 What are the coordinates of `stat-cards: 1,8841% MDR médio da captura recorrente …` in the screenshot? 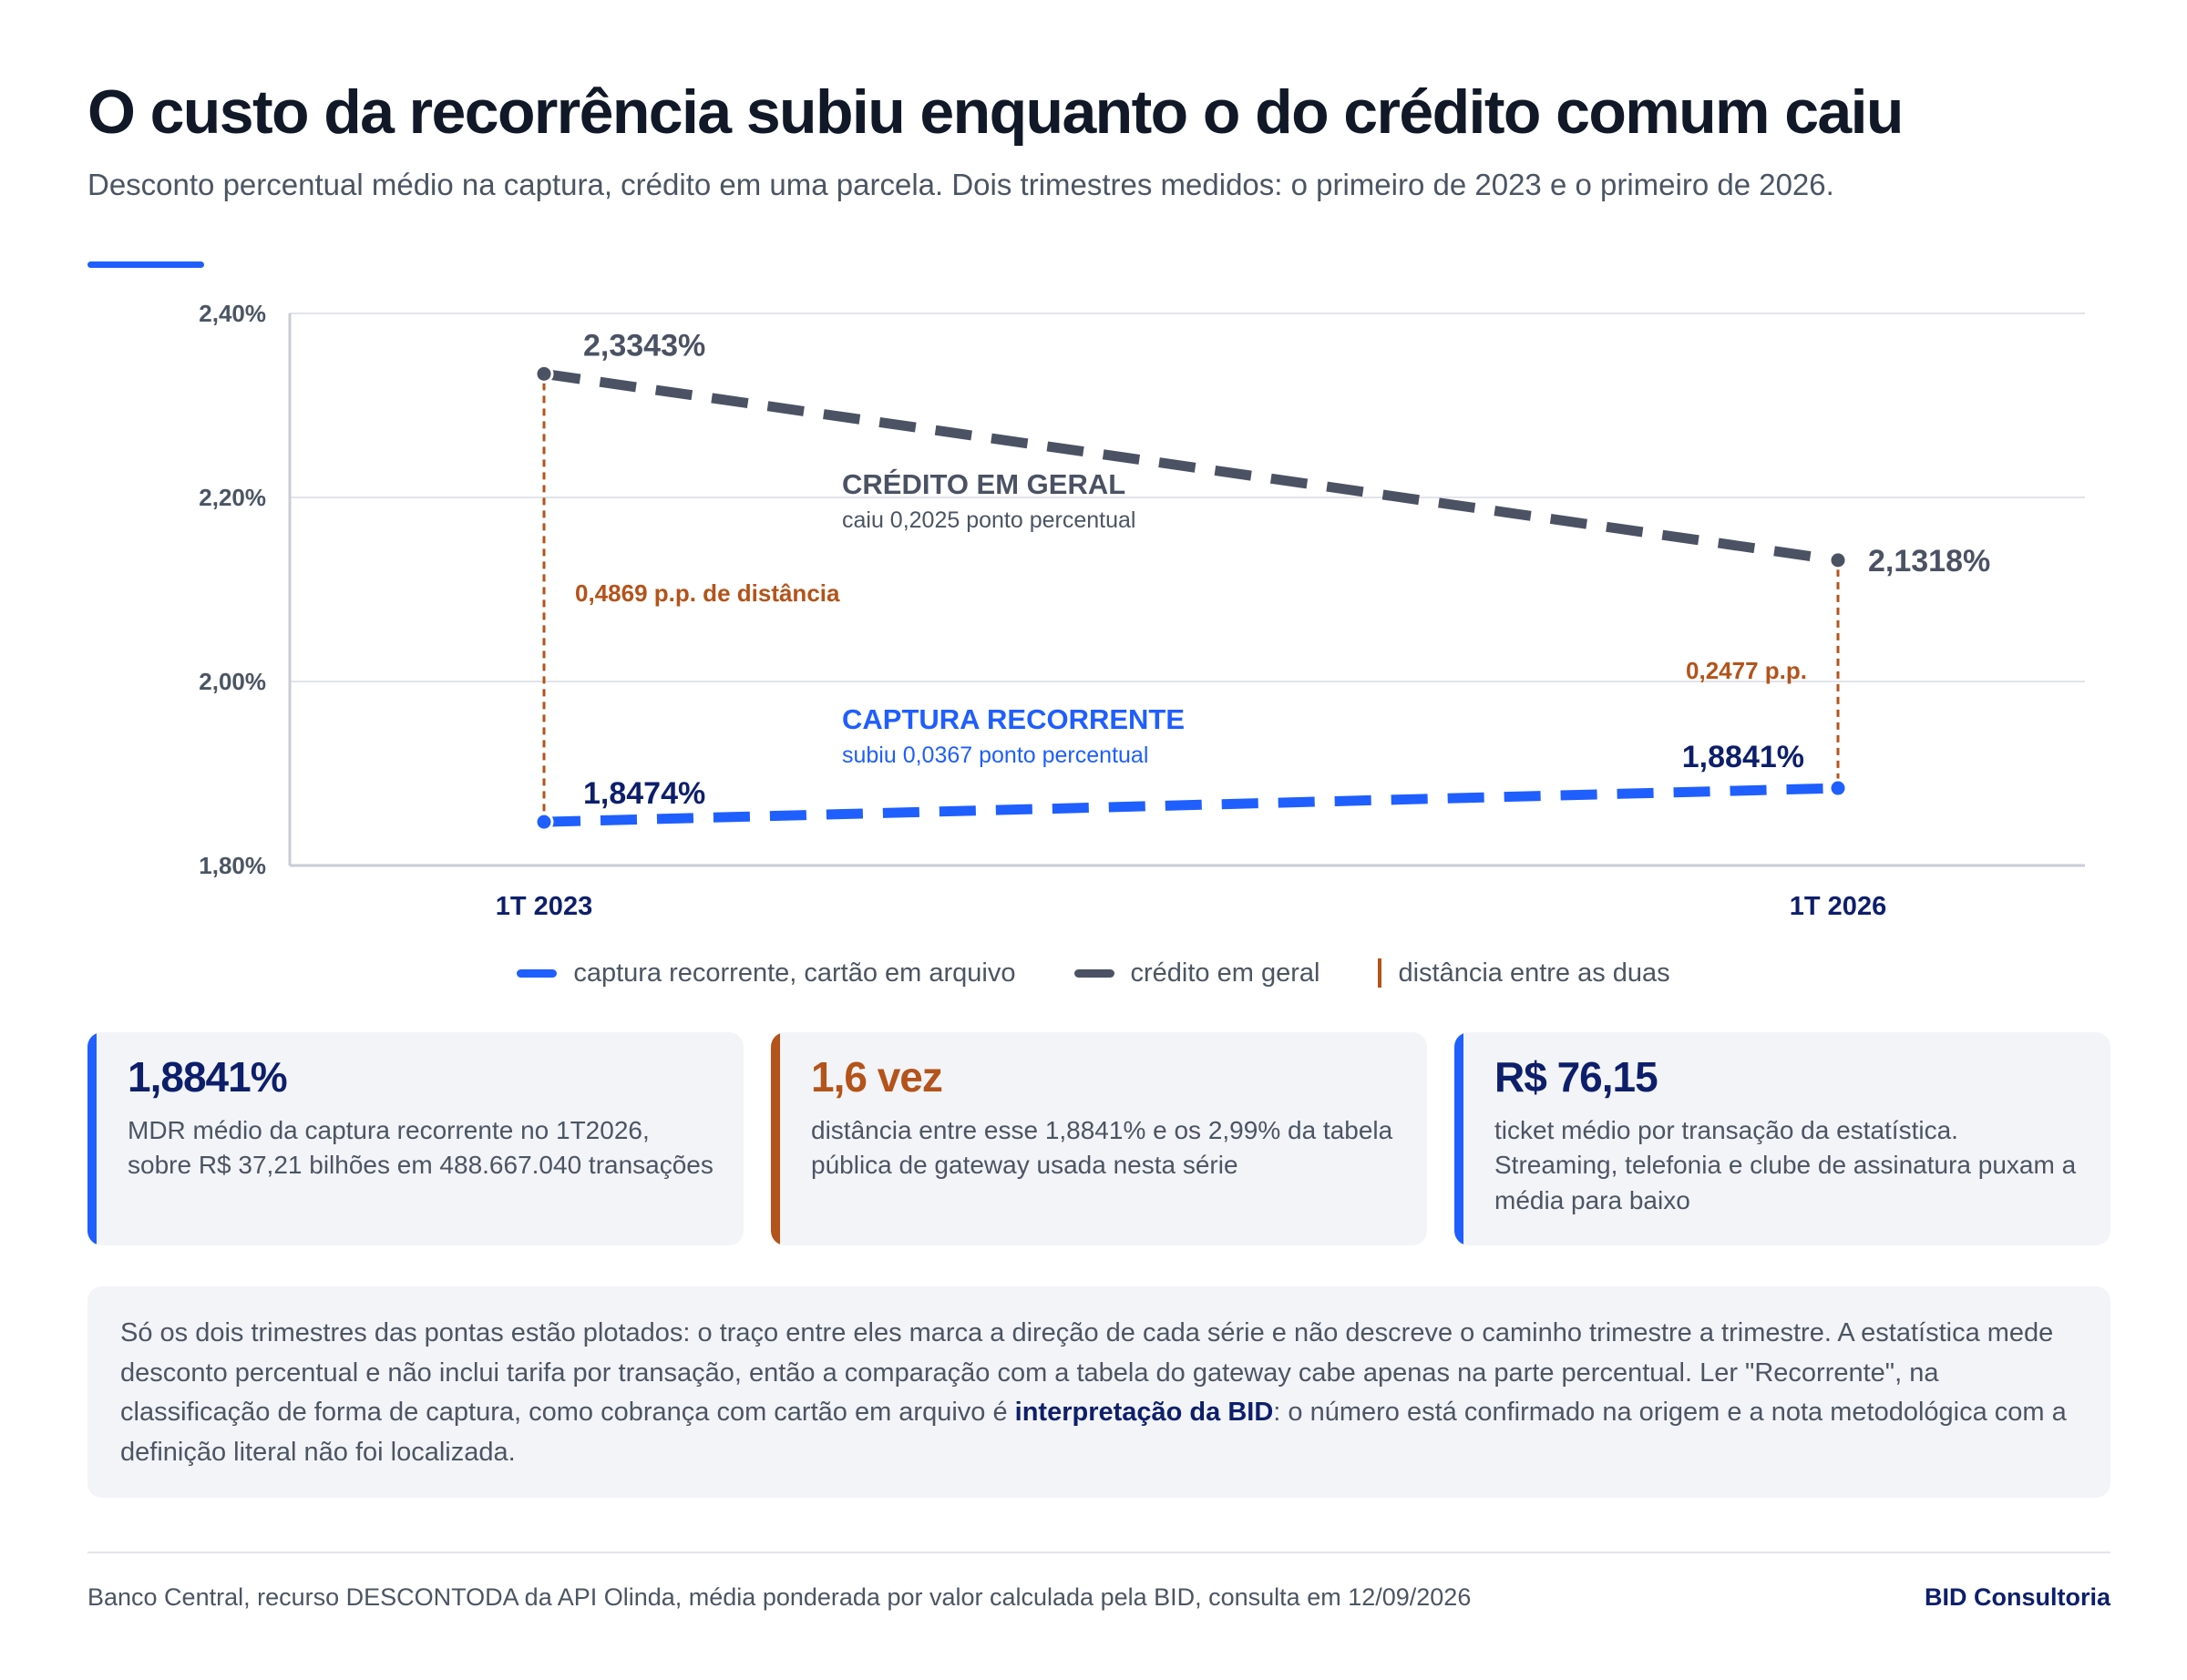 It's located at (1098, 1138).